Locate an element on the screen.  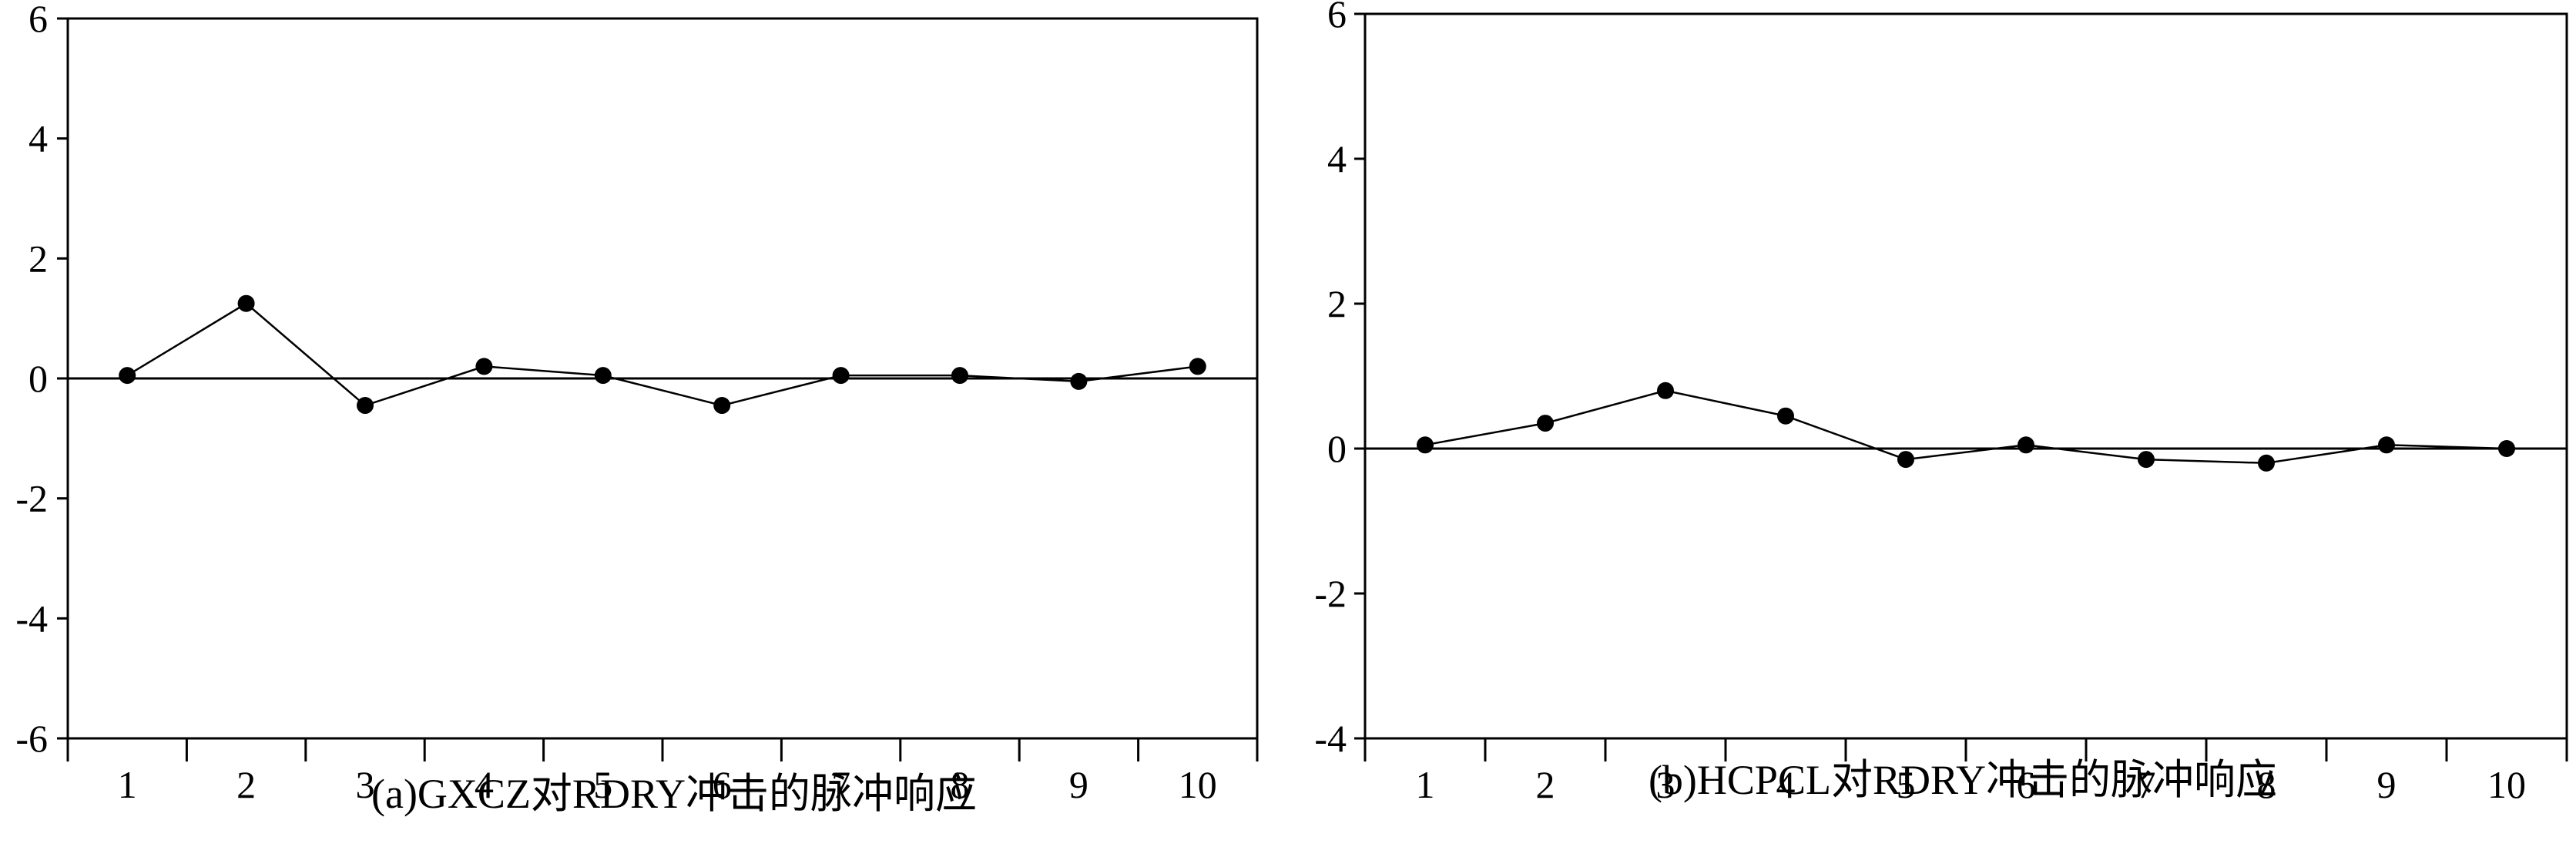
panel-a-caption: (a)GXCZ对RDRY冲击的脉冲响应 is located at coordinates (674, 794).